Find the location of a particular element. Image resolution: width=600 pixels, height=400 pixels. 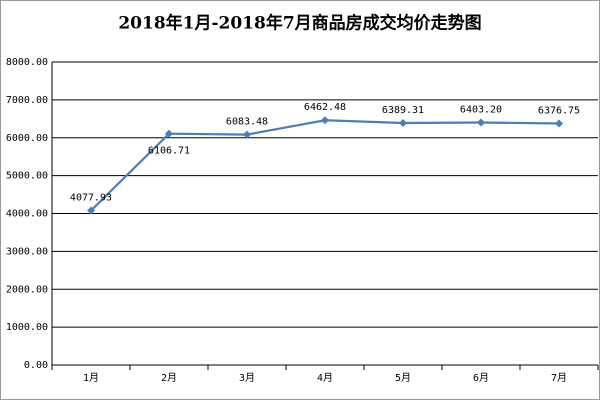

data-label: 6083.48 is located at coordinates (247, 122).